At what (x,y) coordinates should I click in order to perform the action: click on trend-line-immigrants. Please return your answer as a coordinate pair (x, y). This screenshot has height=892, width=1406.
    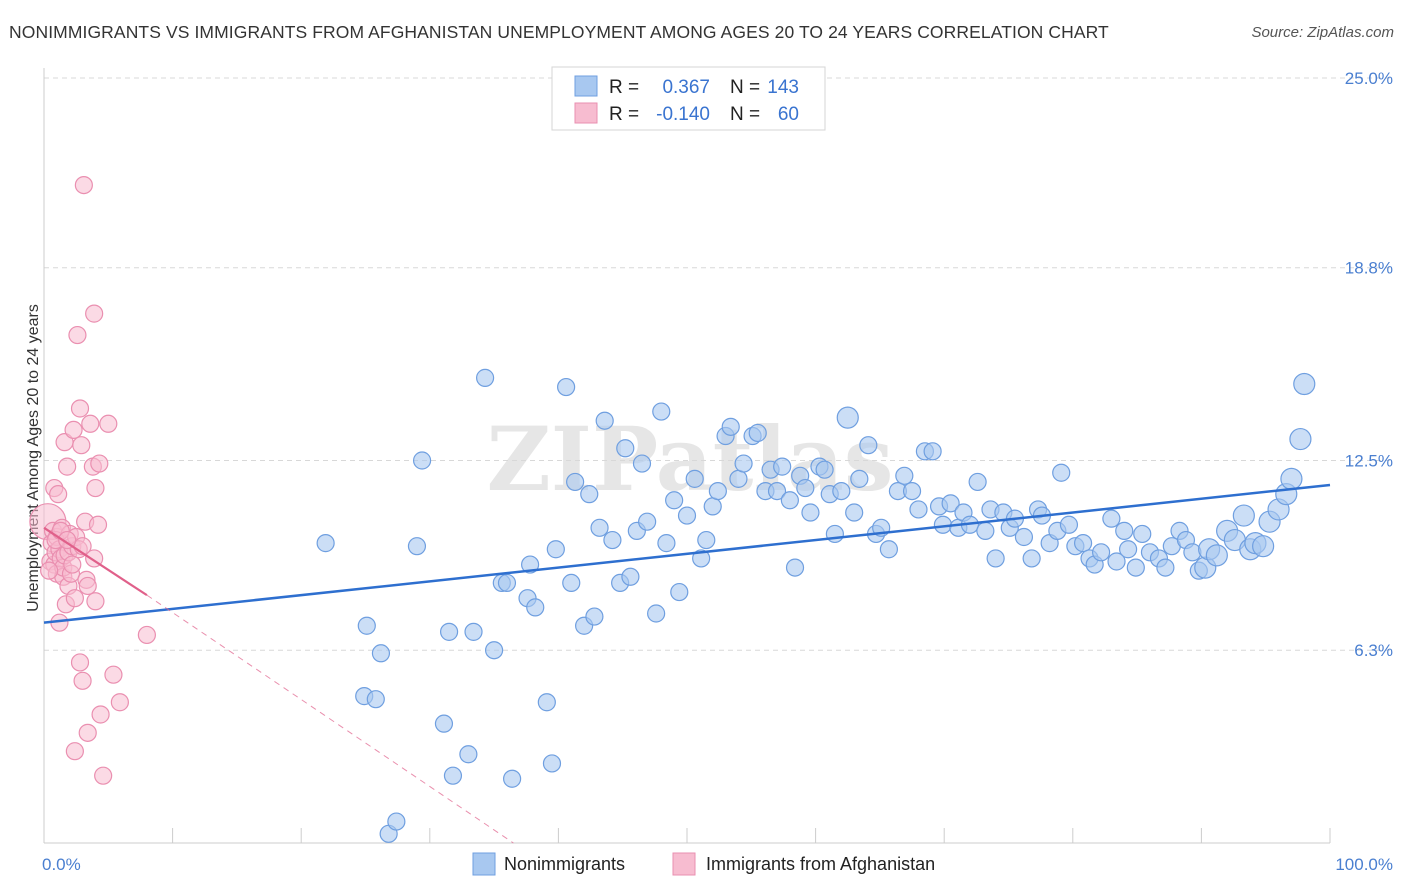
    Looking at the image, I should click on (95, 561).